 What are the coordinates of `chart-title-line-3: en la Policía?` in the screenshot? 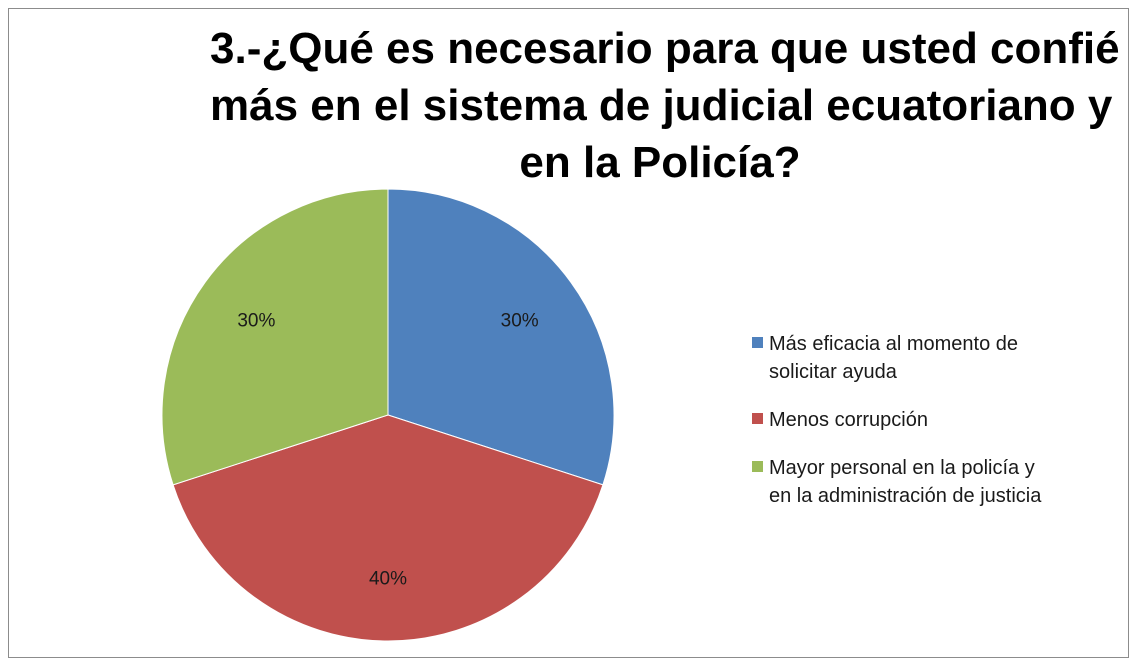 It's located at (660, 162).